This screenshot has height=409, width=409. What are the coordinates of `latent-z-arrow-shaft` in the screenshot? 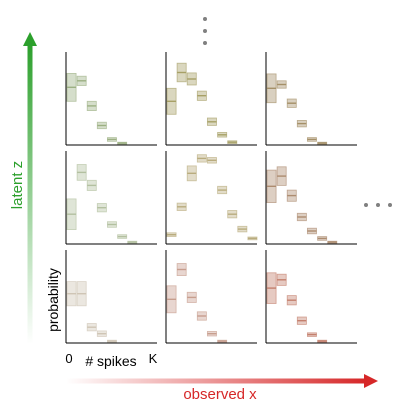 It's located at (30, 194).